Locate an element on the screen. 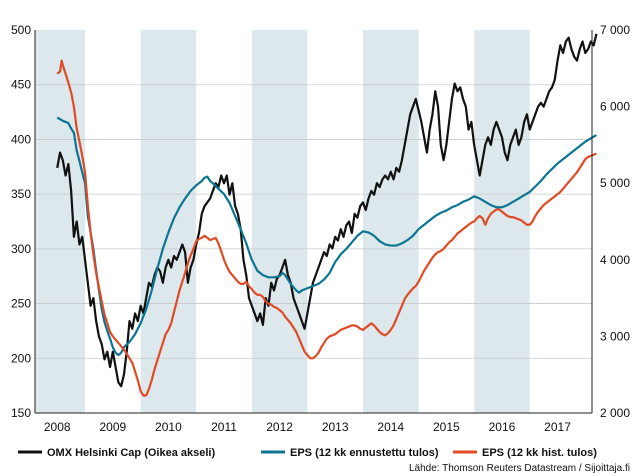 The image size is (635, 476). right-tick-label-5: 7 000 is located at coordinates (615, 30).